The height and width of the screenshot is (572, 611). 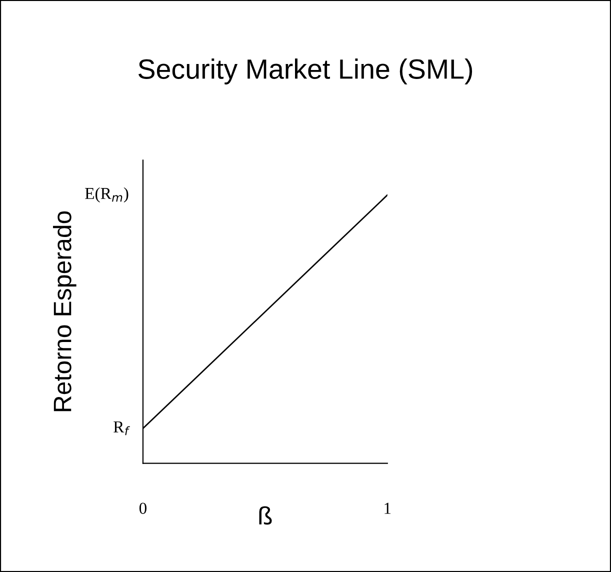 What do you see at coordinates (265, 515) in the screenshot?
I see `x-axis-title: ß` at bounding box center [265, 515].